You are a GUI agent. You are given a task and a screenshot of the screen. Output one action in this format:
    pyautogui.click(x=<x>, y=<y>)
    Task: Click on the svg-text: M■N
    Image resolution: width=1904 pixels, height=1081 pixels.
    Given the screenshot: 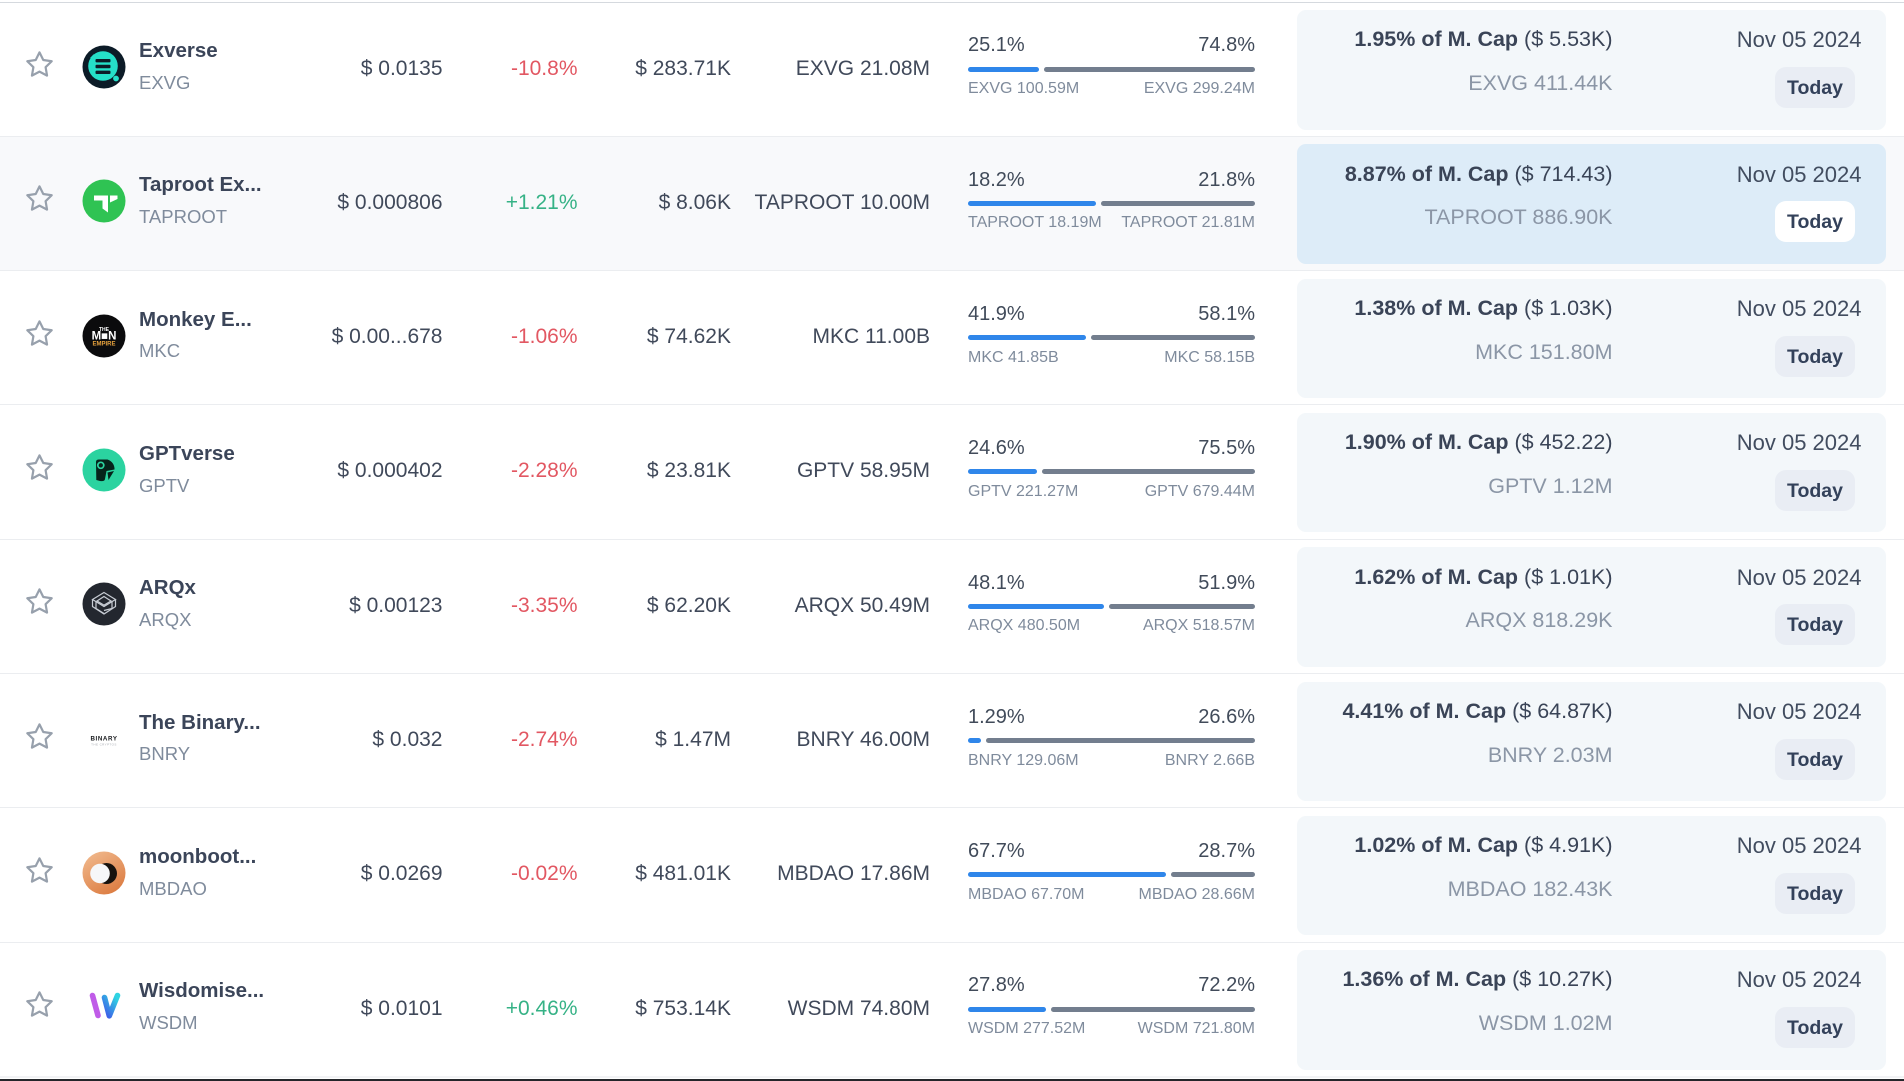 What is the action you would take?
    pyautogui.click(x=104, y=336)
    